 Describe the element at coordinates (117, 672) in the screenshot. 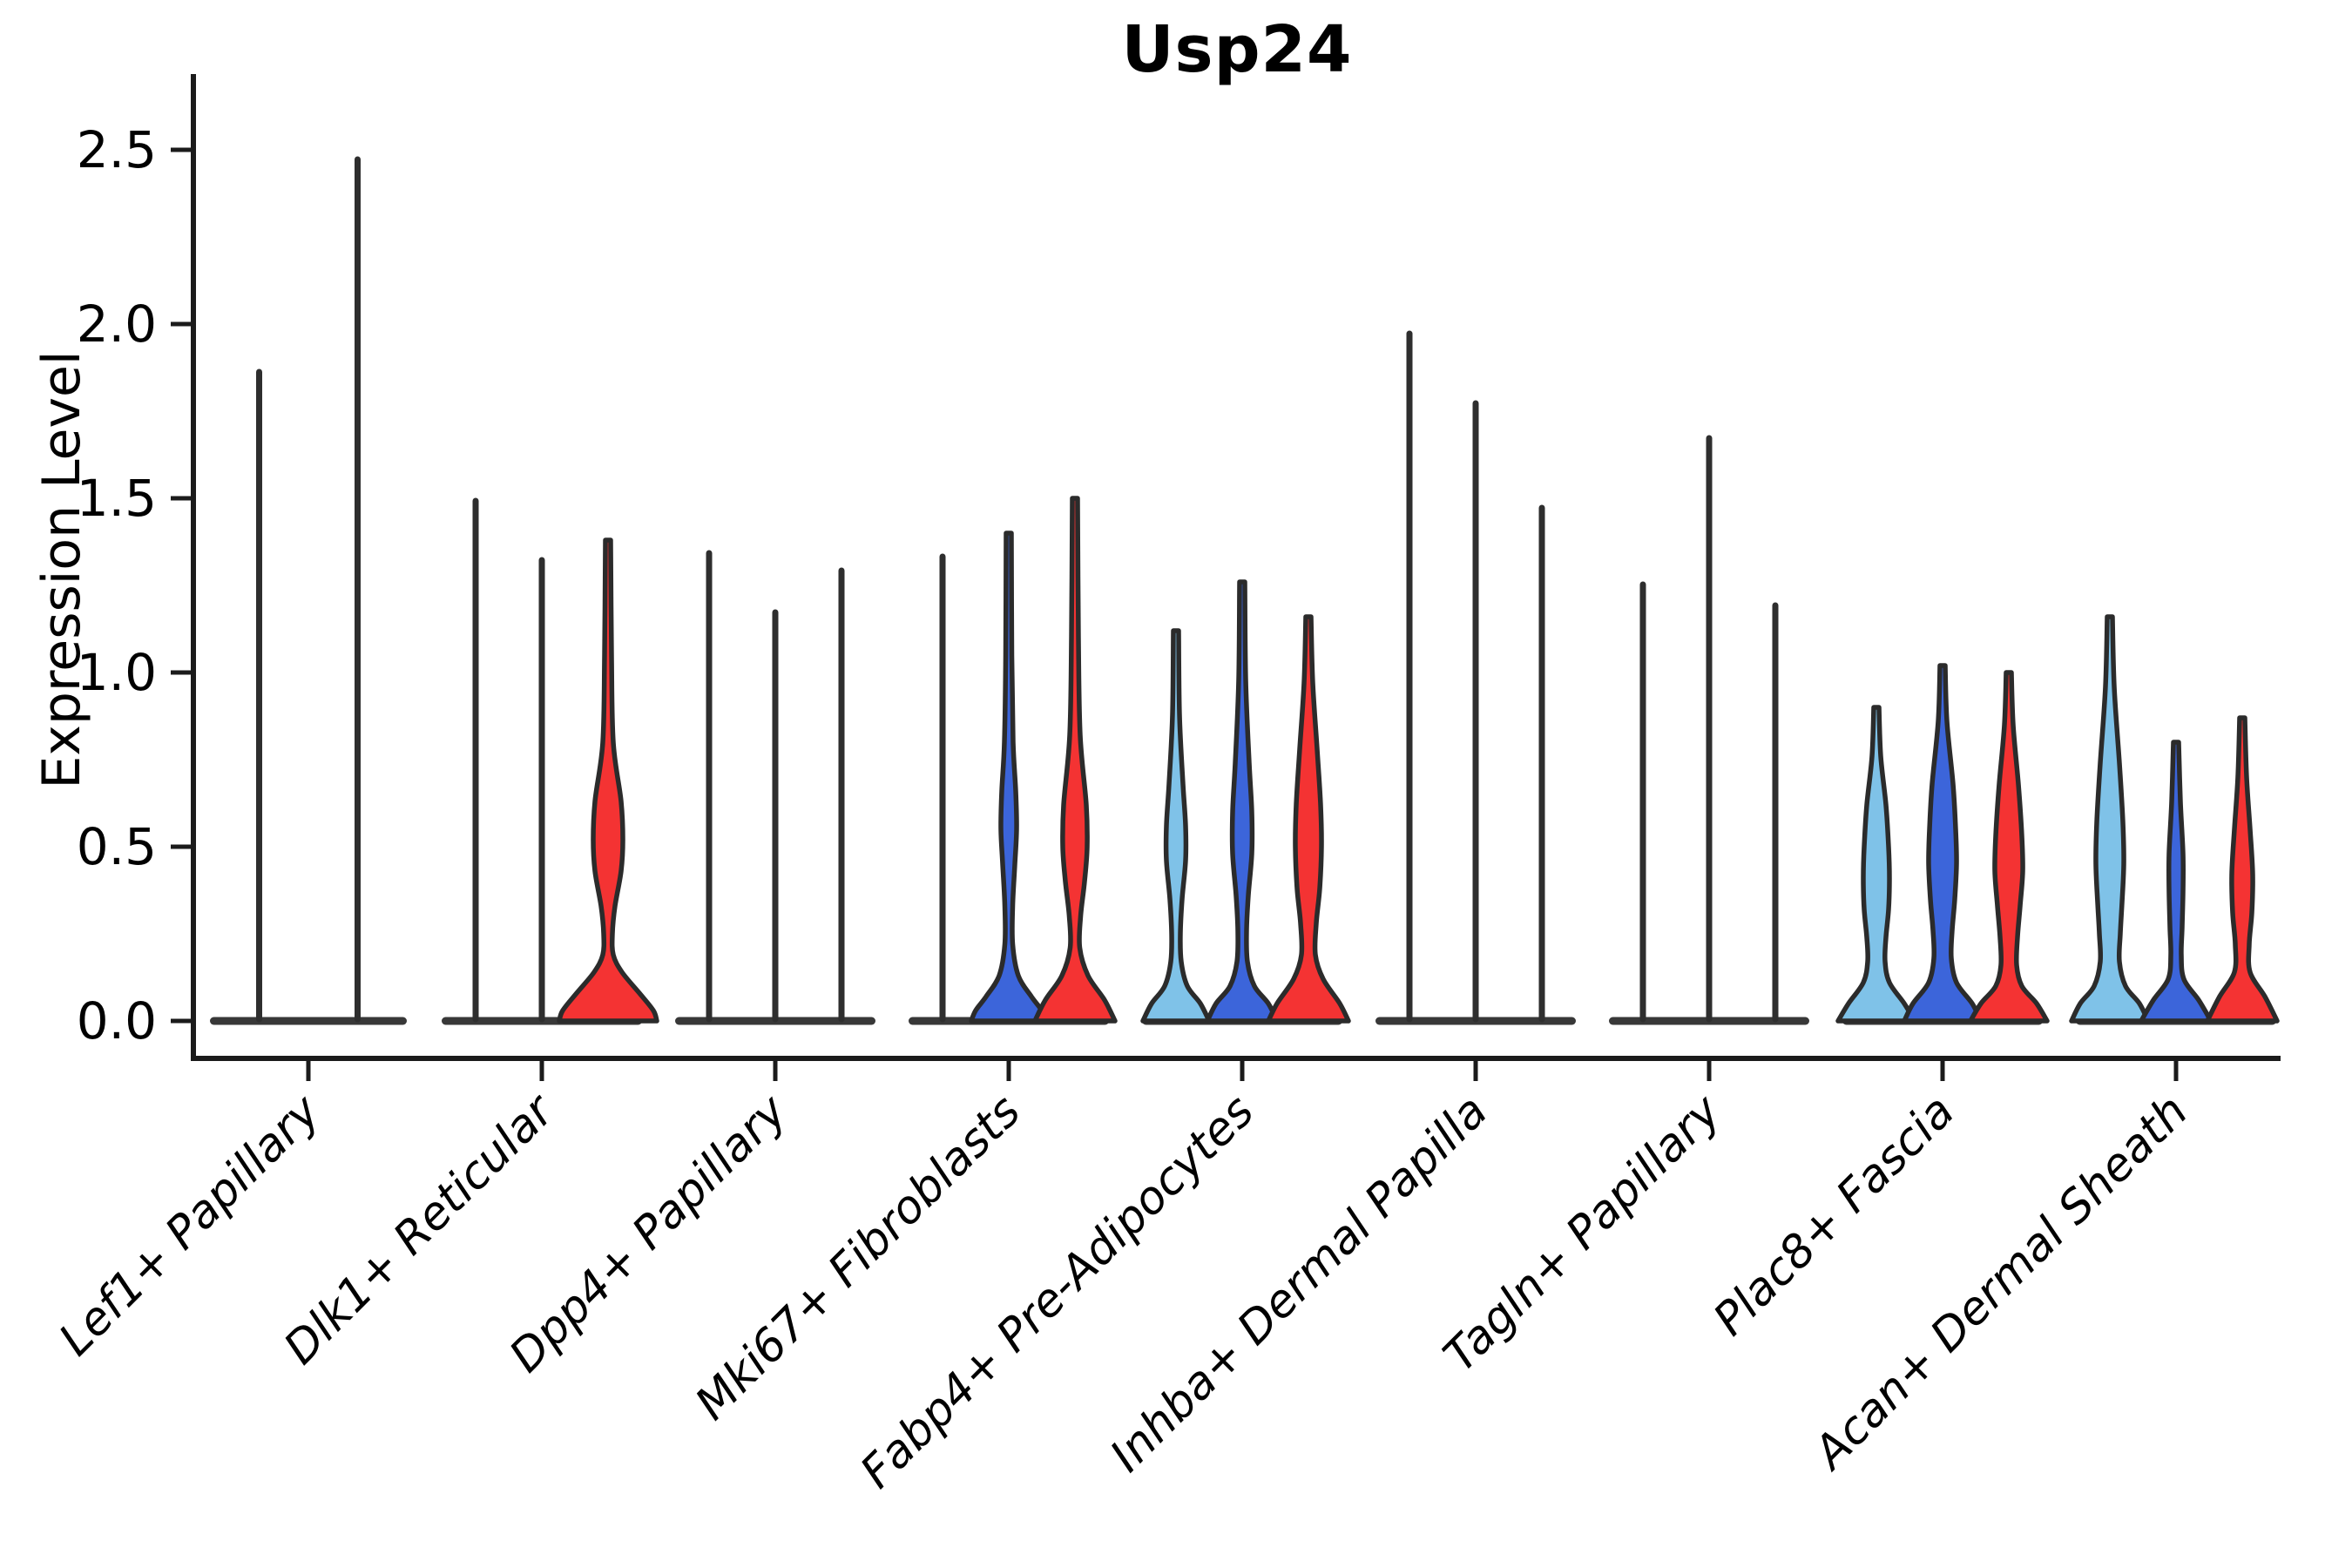

I see `y-tick-label: 1.0` at that location.